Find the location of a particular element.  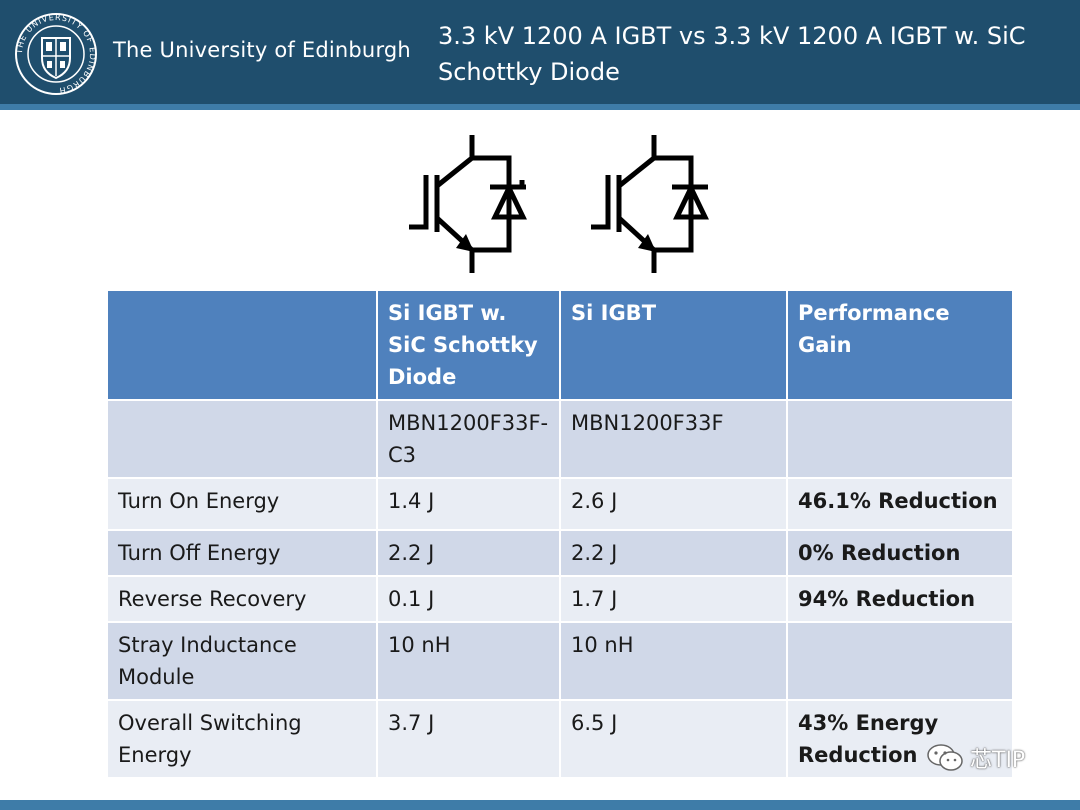

sic-igbt-value: 10 nH is located at coordinates (468, 661).